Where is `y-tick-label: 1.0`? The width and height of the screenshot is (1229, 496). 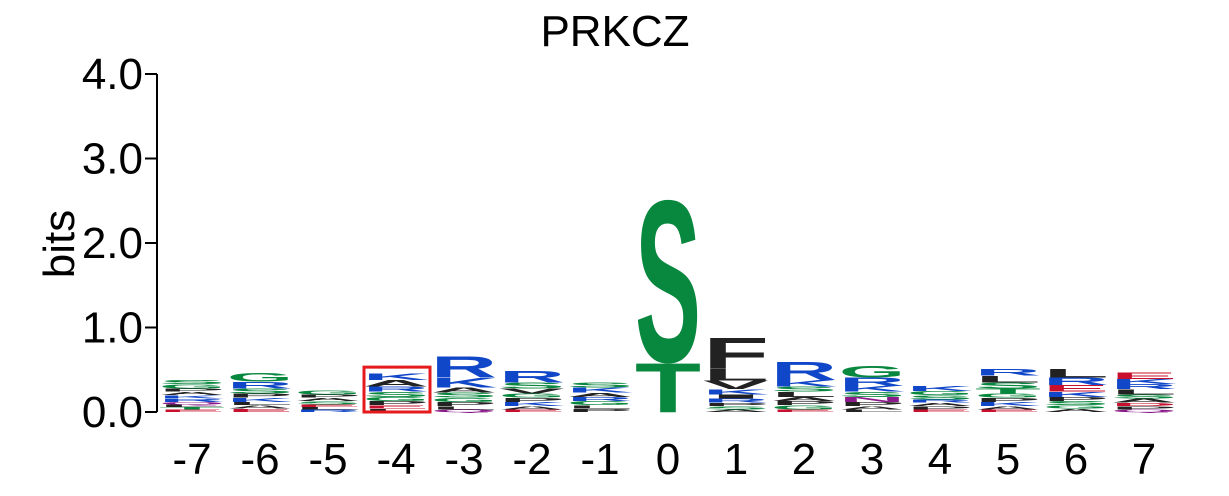
y-tick-label: 1.0 is located at coordinates (112, 328).